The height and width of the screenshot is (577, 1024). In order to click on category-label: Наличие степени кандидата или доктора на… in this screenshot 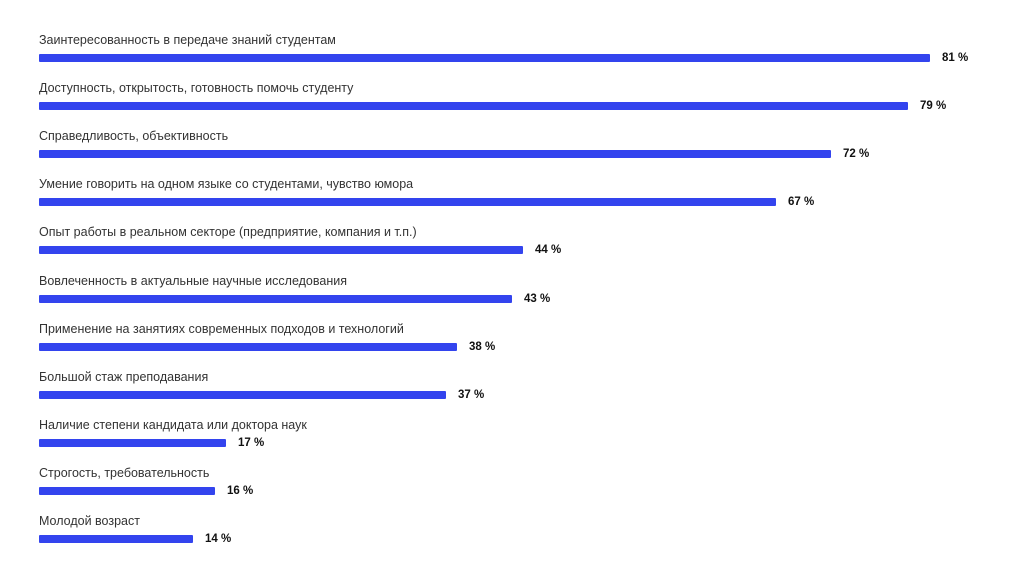, I will do `click(173, 424)`.